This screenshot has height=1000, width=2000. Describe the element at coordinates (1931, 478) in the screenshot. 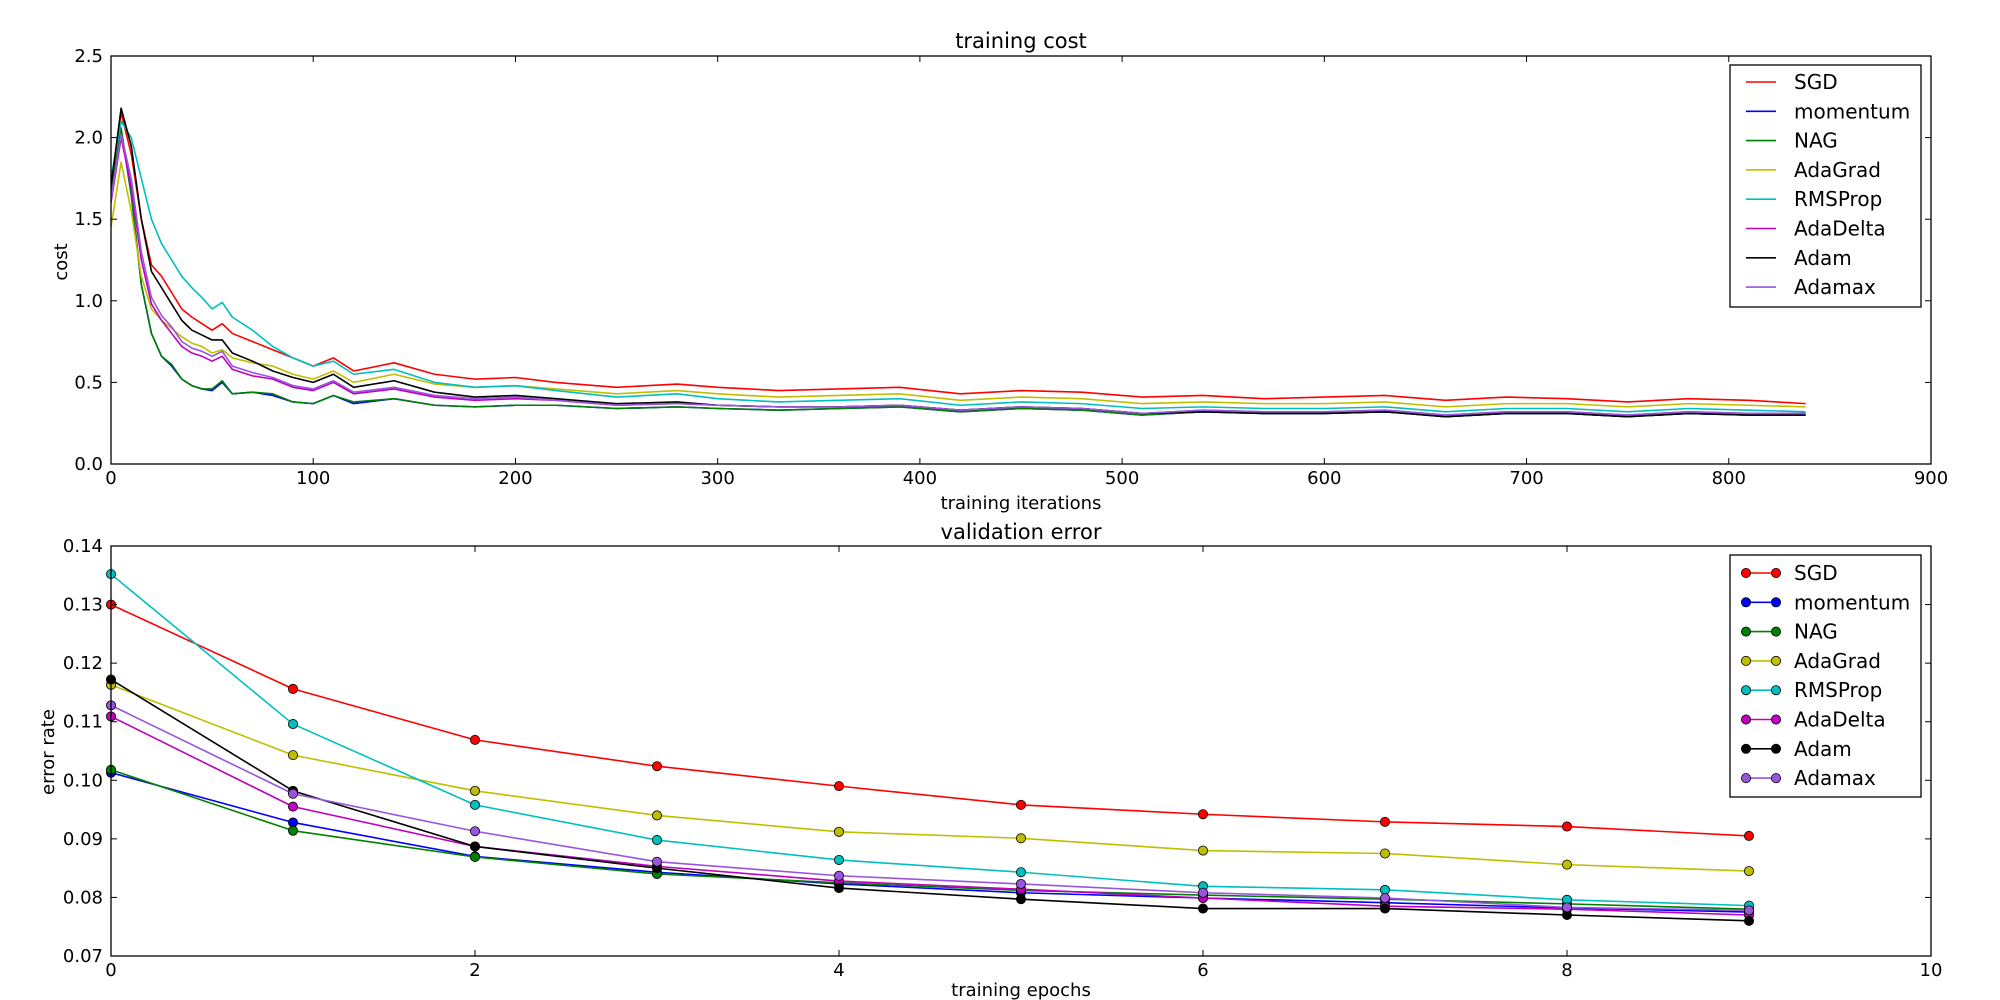

I see `x-tick-label: 900` at that location.